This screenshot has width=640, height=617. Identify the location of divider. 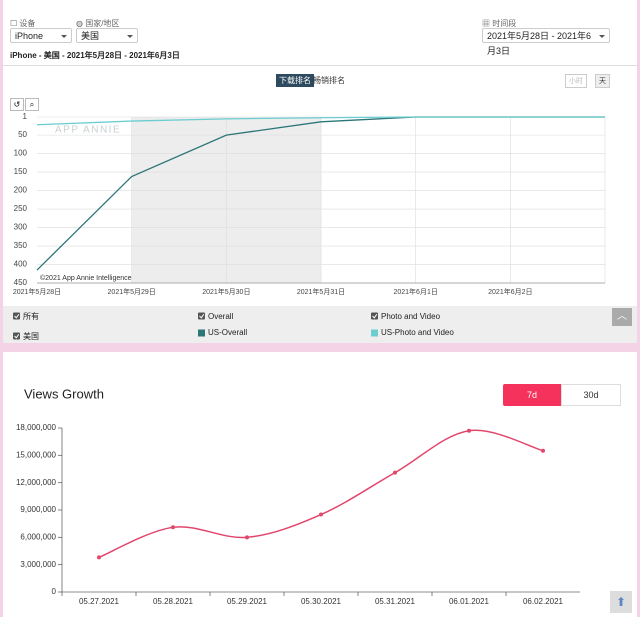
(320, 65).